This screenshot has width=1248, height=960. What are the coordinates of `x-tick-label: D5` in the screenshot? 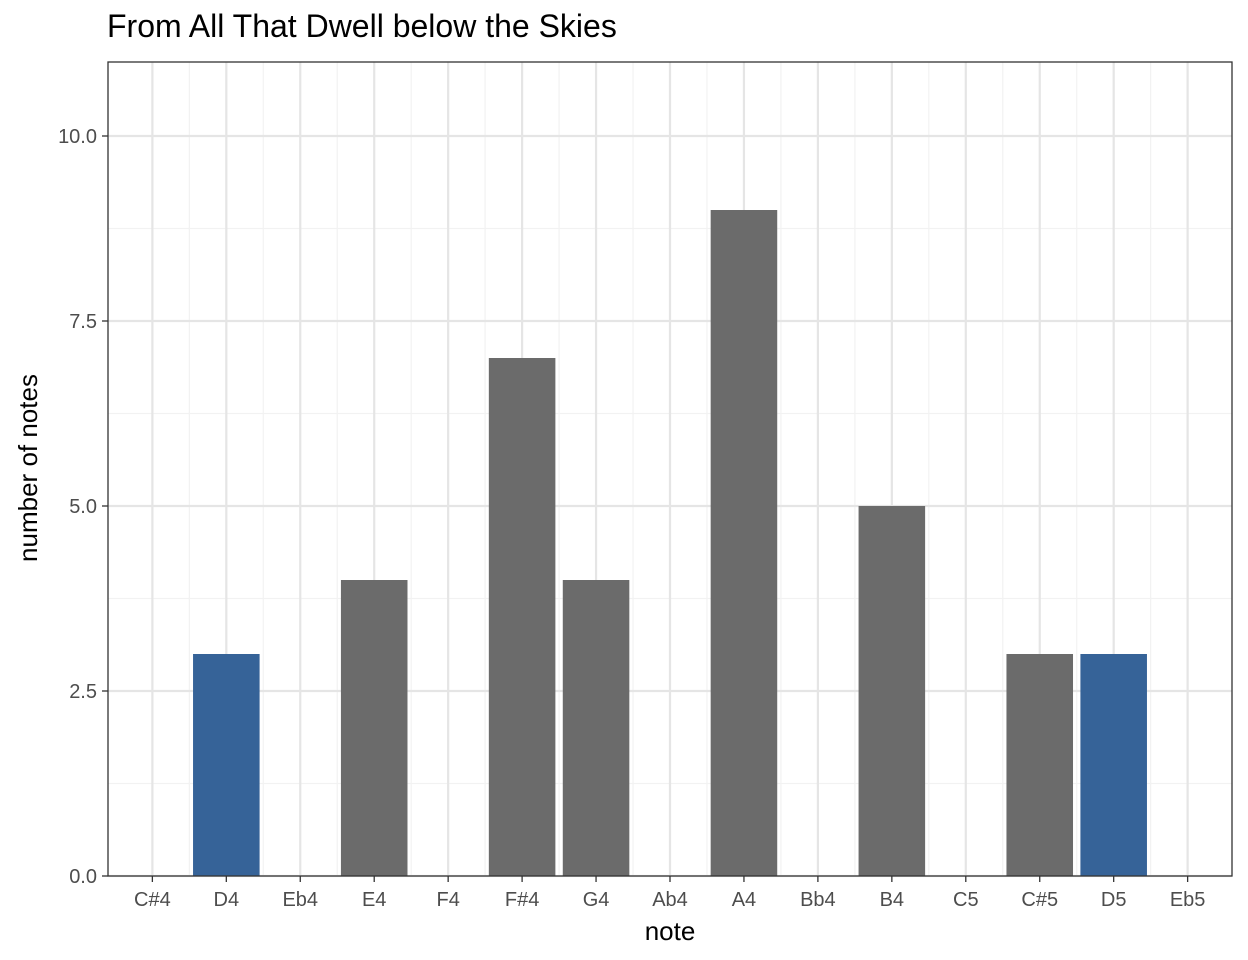 It's located at (1114, 900).